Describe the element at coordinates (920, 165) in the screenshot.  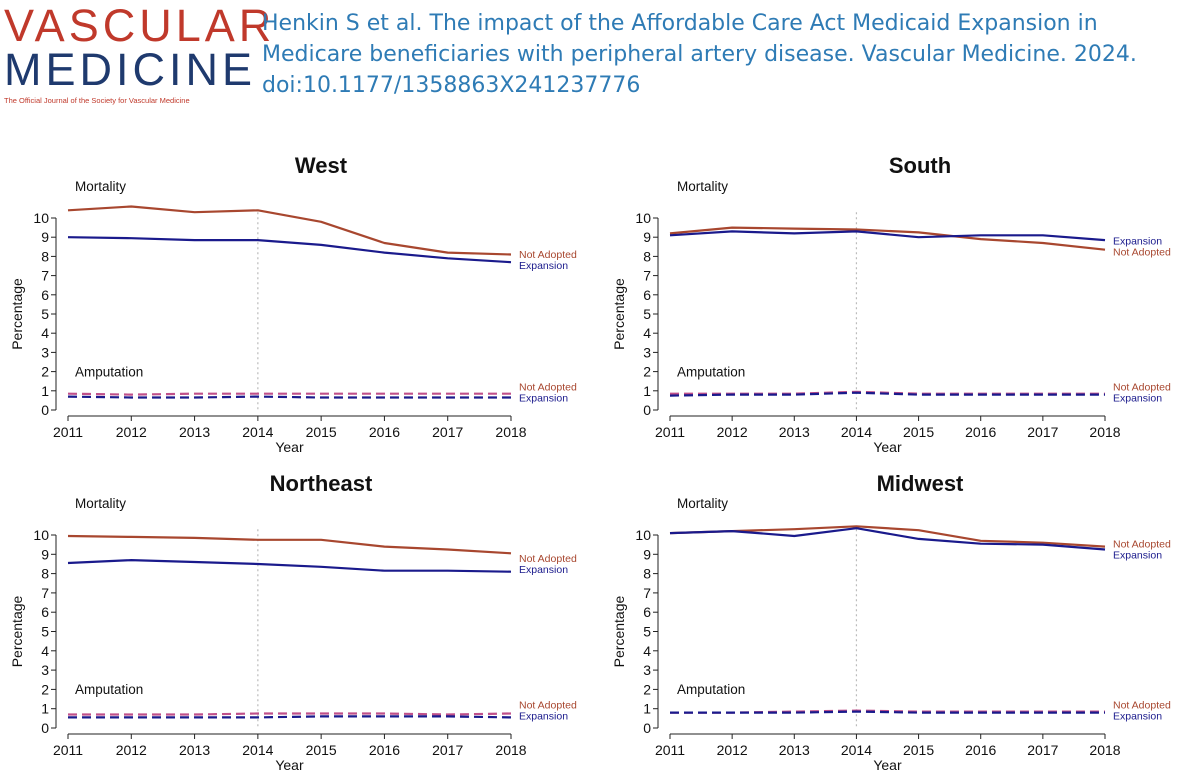
I see `panel-title: South` at that location.